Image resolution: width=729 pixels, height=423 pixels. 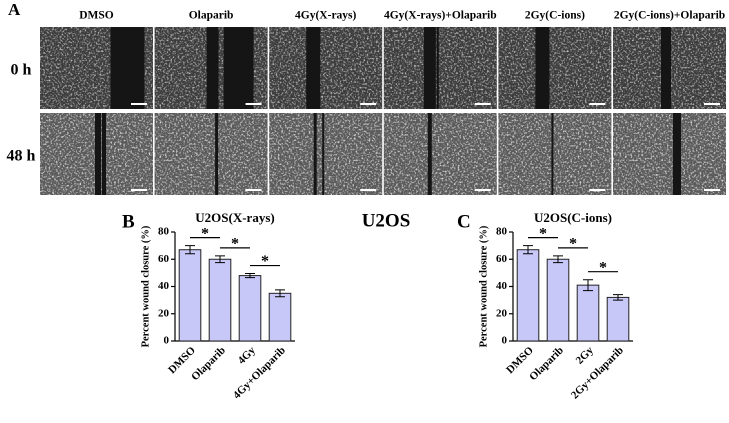 What do you see at coordinates (14, 9) in the screenshot?
I see `panel-label: A` at bounding box center [14, 9].